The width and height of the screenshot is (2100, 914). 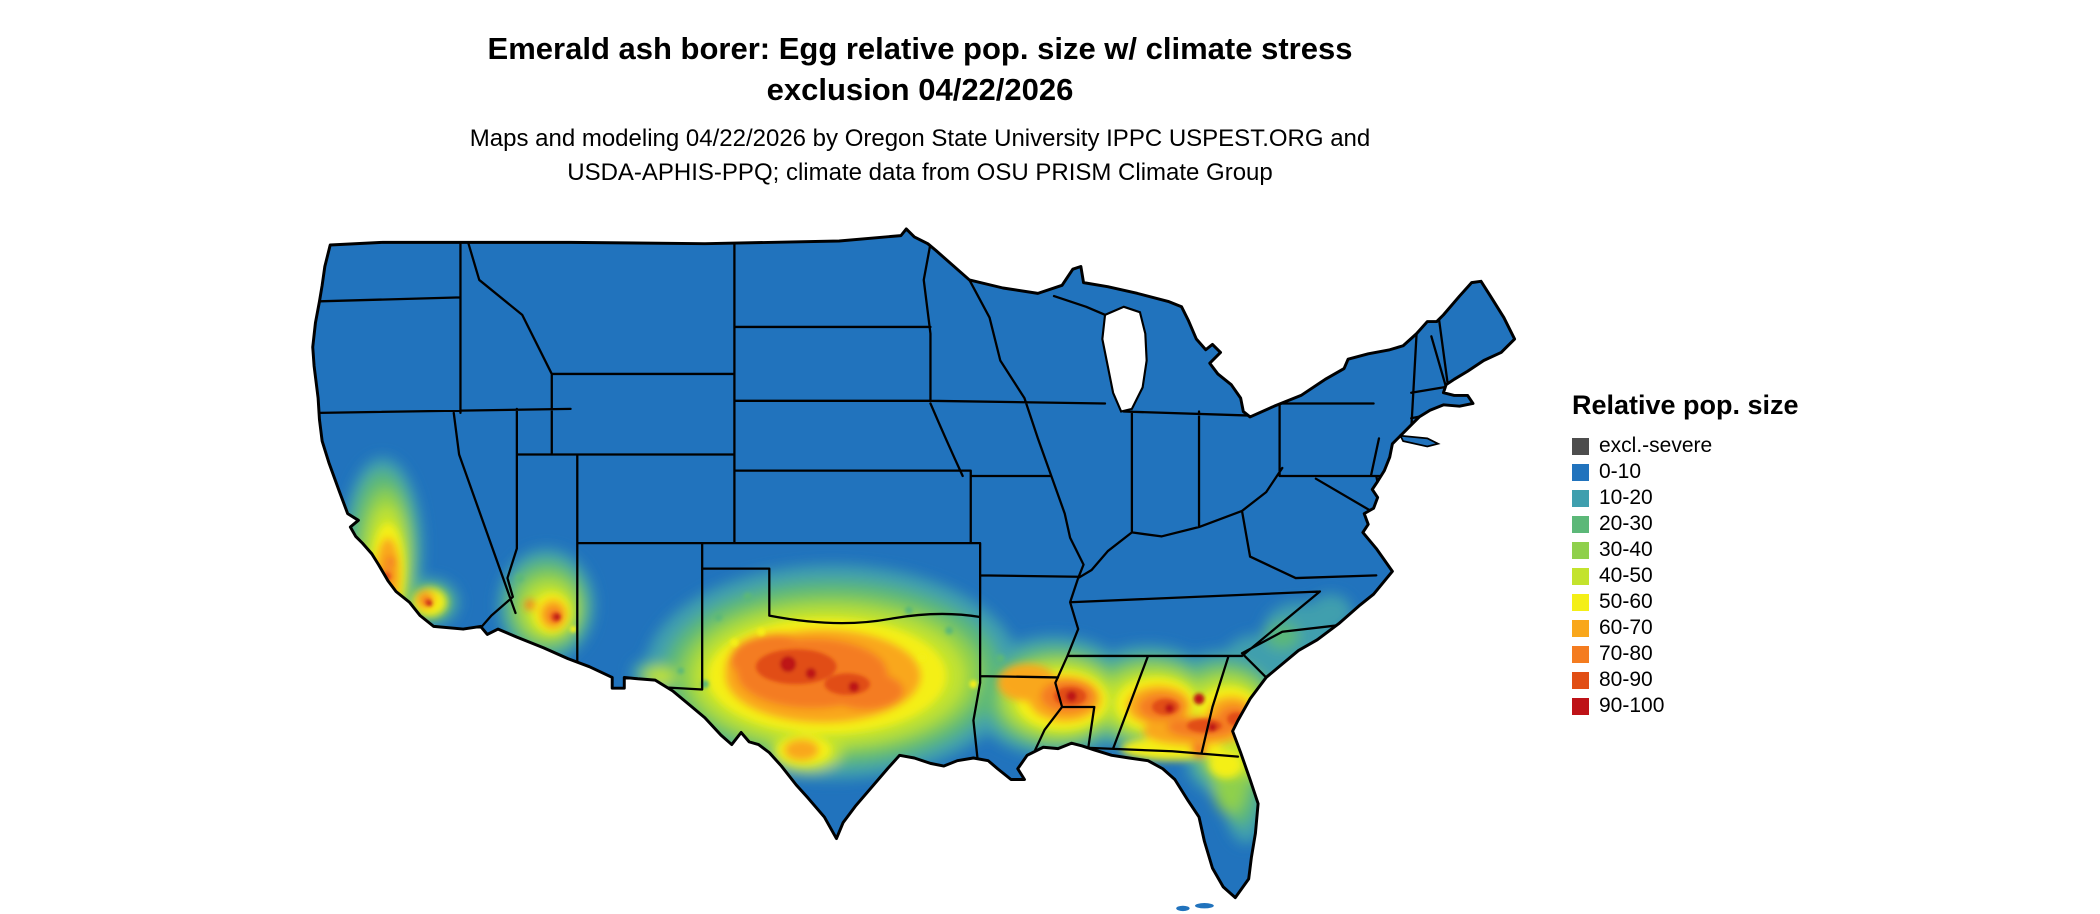 I want to click on legend-title: Relative pop. size, so click(x=1685, y=405).